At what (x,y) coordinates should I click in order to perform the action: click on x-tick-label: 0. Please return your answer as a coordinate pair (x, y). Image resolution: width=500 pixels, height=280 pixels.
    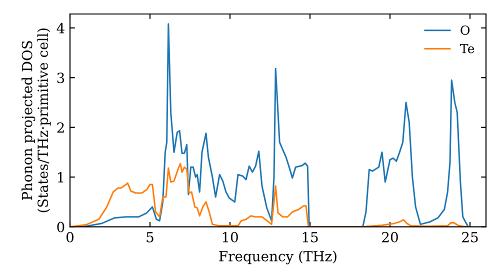
    Looking at the image, I should click on (70, 237).